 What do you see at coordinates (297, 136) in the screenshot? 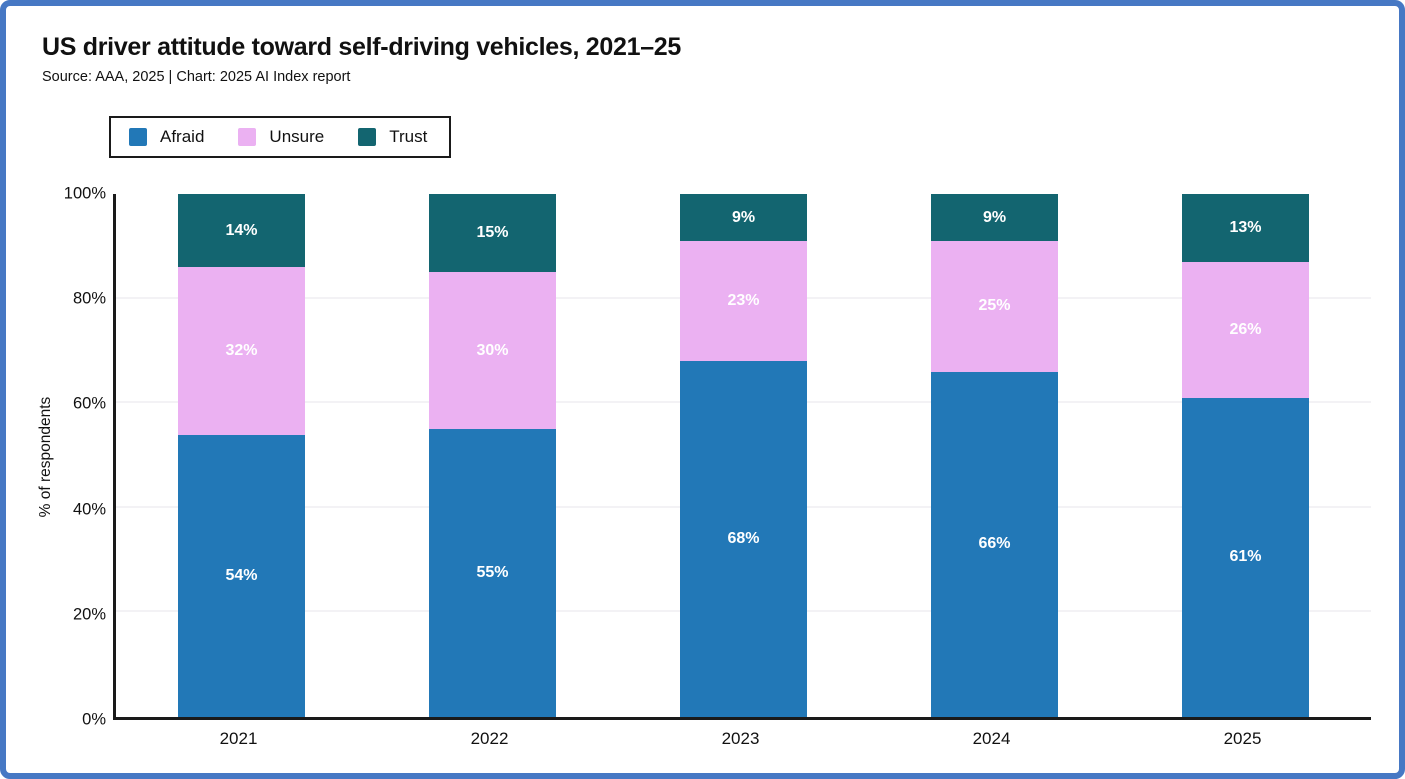
I see `legend-label-unsure: Unsure` at bounding box center [297, 136].